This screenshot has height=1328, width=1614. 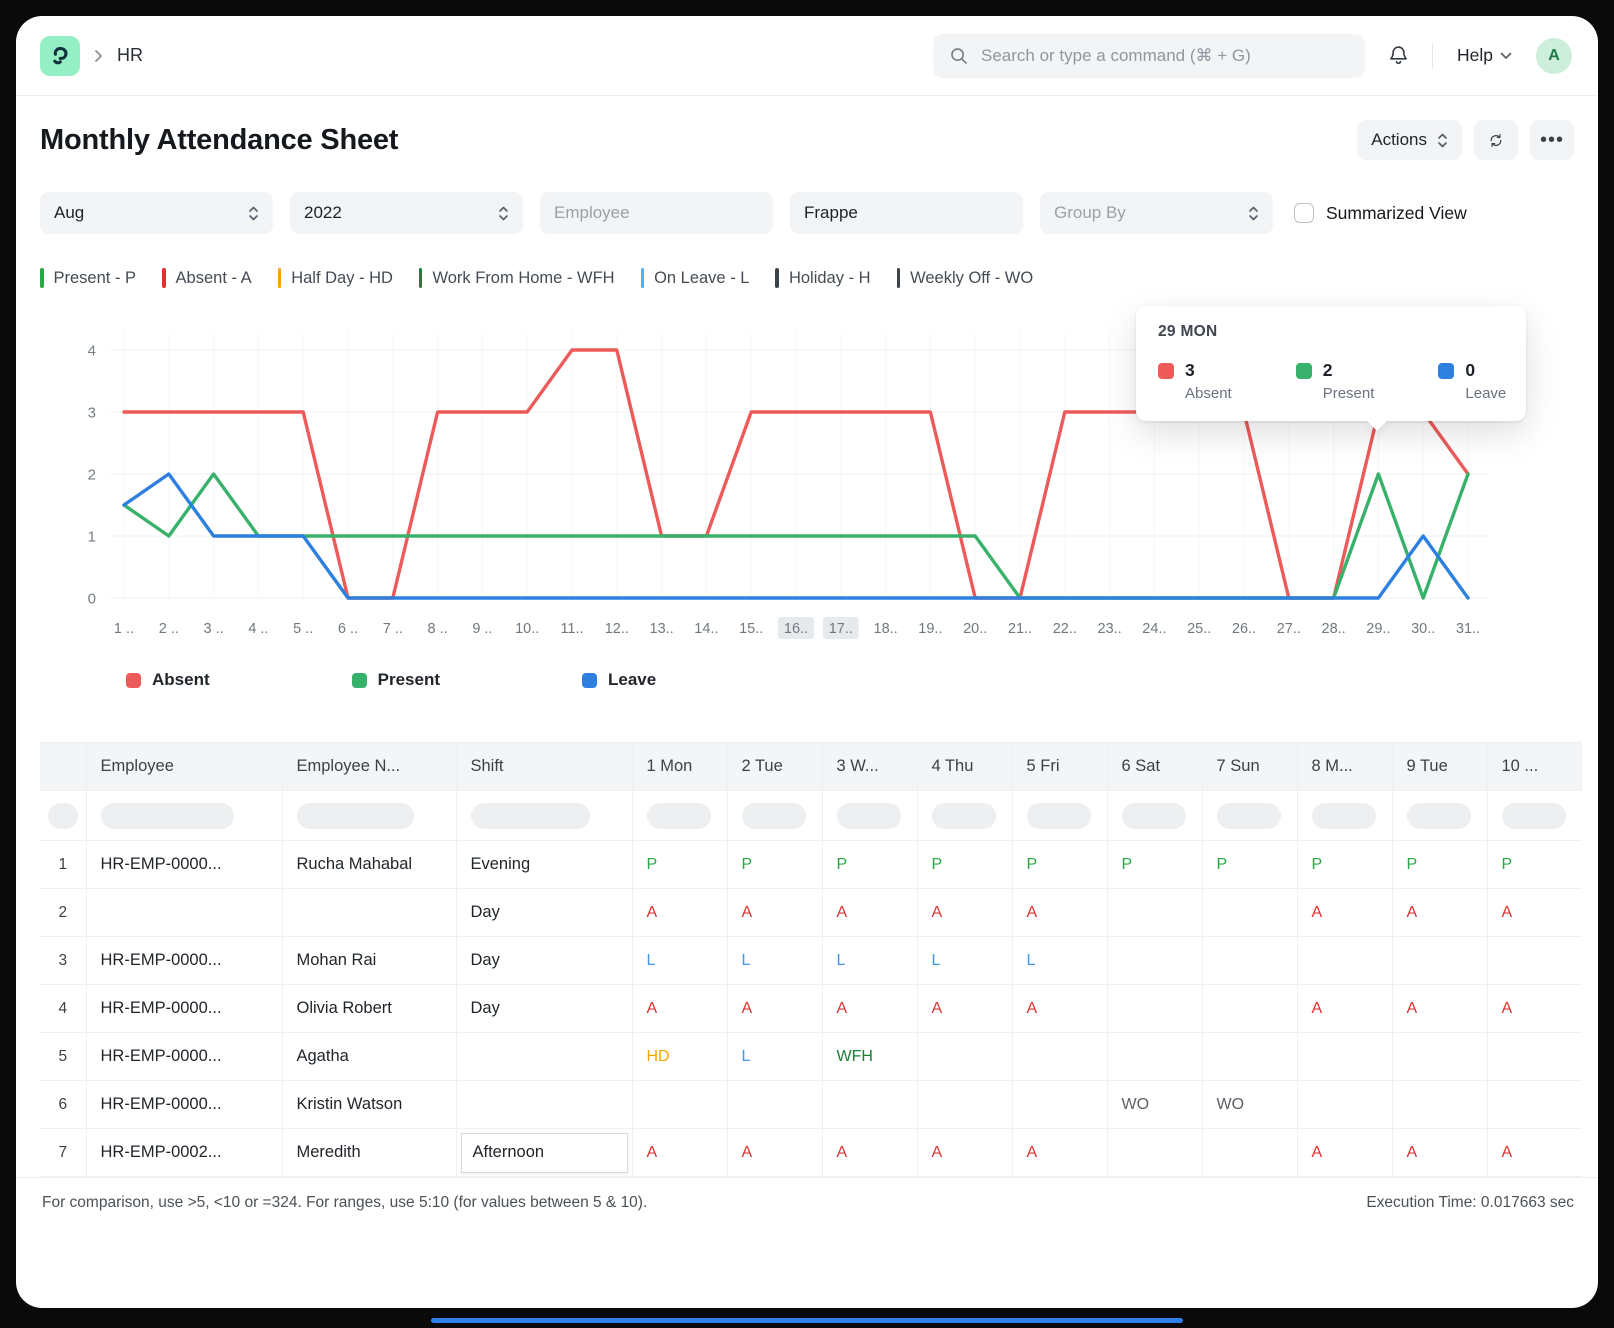 I want to click on cell-attendance-status: HD, so click(x=680, y=1056).